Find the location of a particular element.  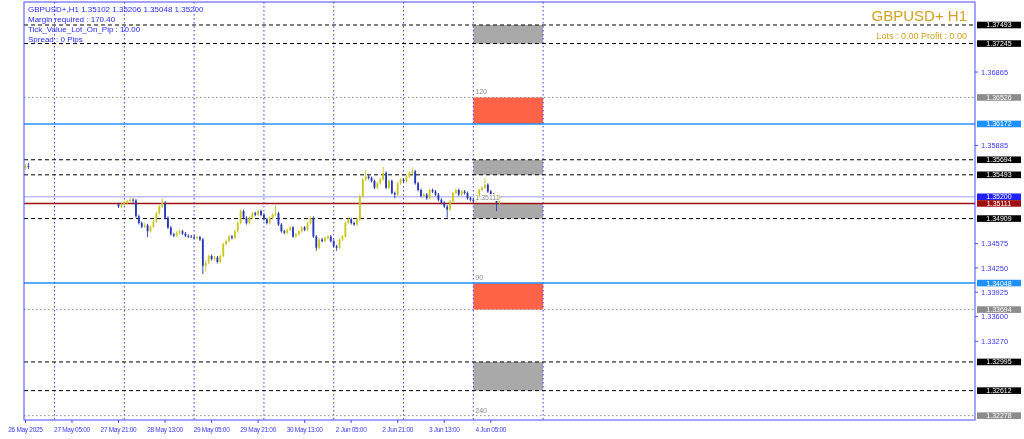

annotation: Margin required : 170.40 is located at coordinates (72, 19).